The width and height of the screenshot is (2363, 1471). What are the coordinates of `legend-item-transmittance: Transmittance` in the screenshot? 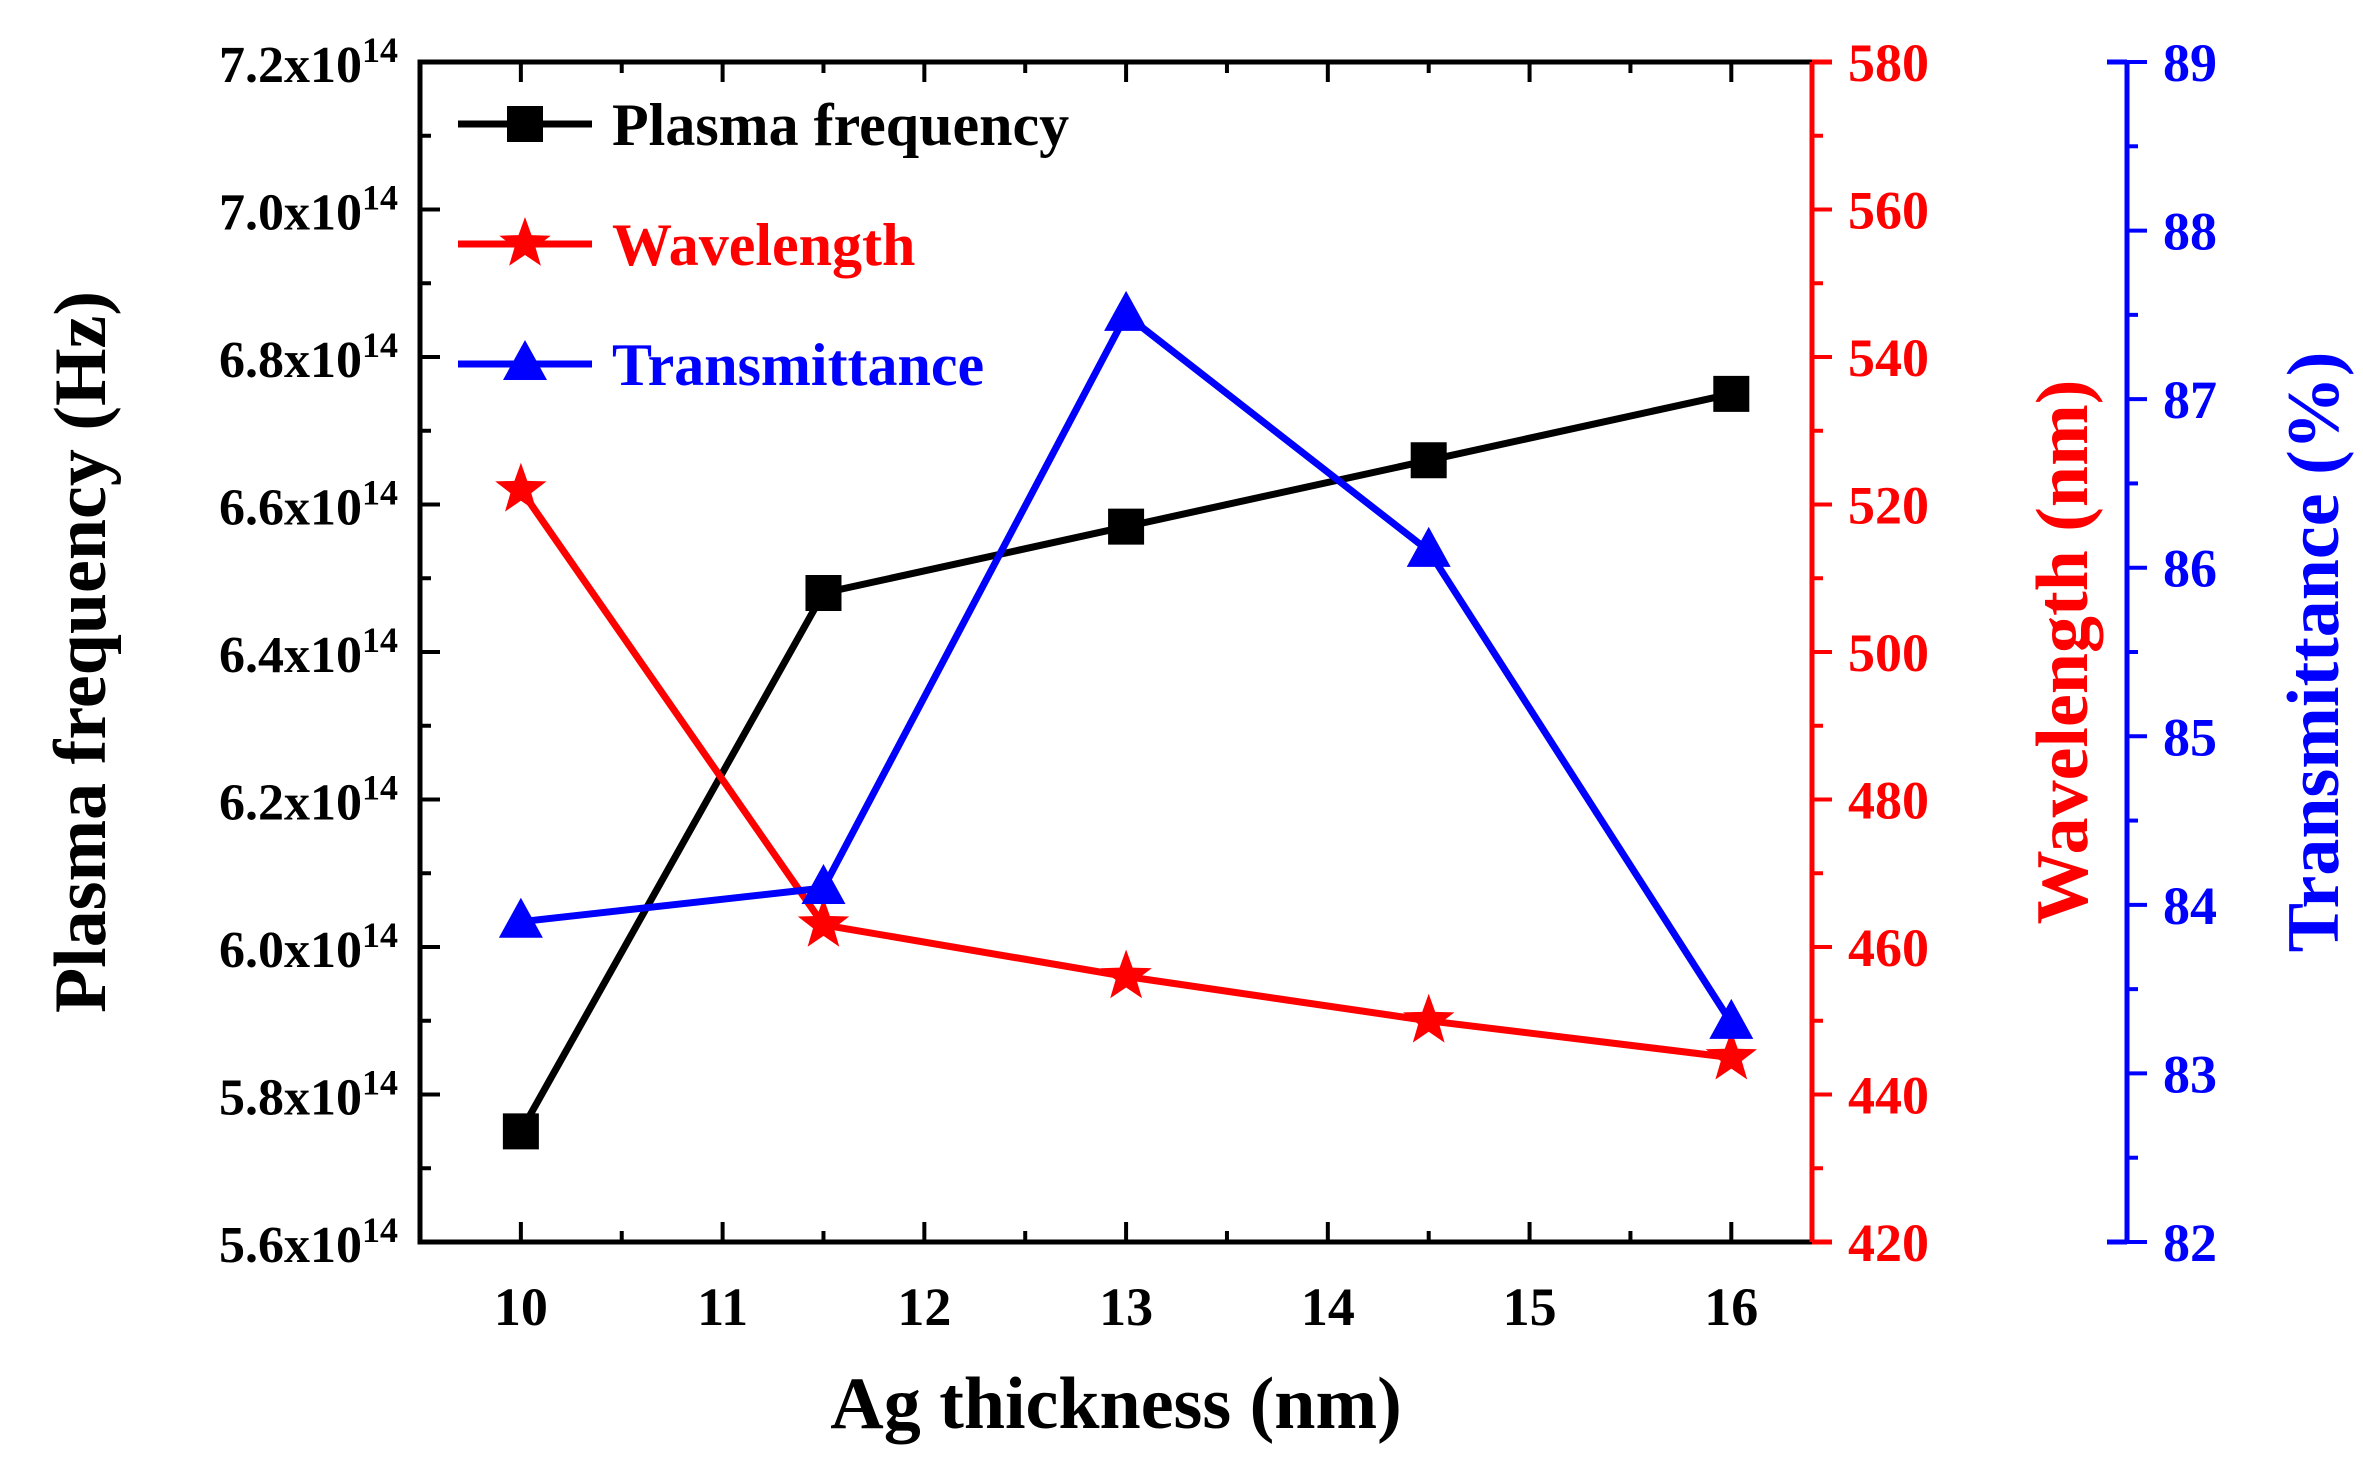 It's located at (721, 365).